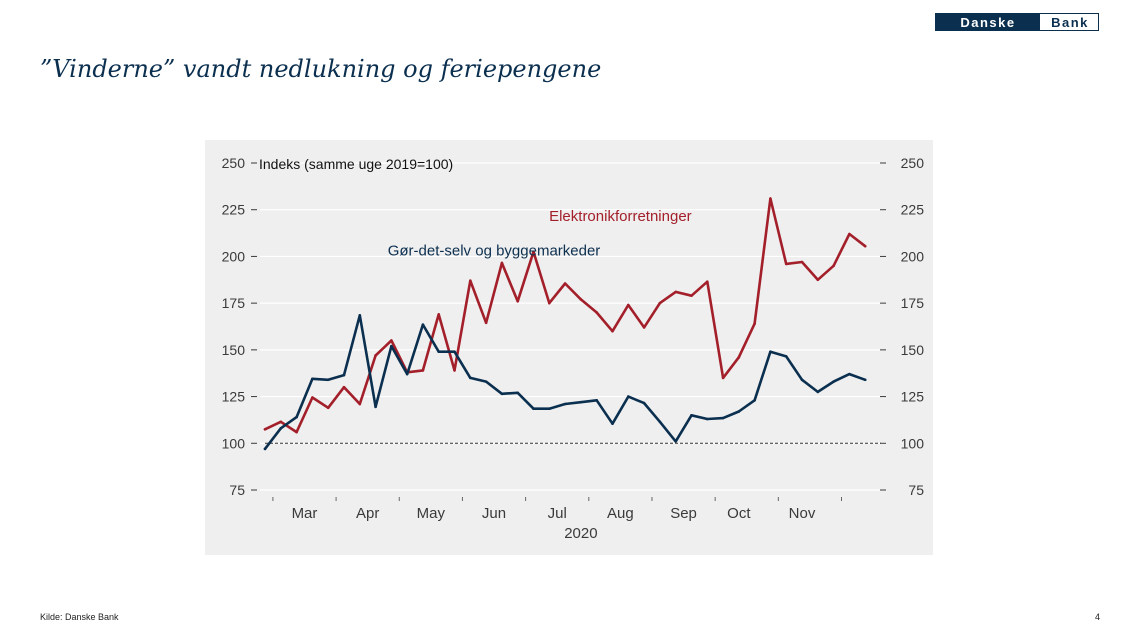 This screenshot has height=640, width=1124. Describe the element at coordinates (356, 164) in the screenshot. I see `y-axis-label: Indeks (samme uge 2019=100)` at that location.